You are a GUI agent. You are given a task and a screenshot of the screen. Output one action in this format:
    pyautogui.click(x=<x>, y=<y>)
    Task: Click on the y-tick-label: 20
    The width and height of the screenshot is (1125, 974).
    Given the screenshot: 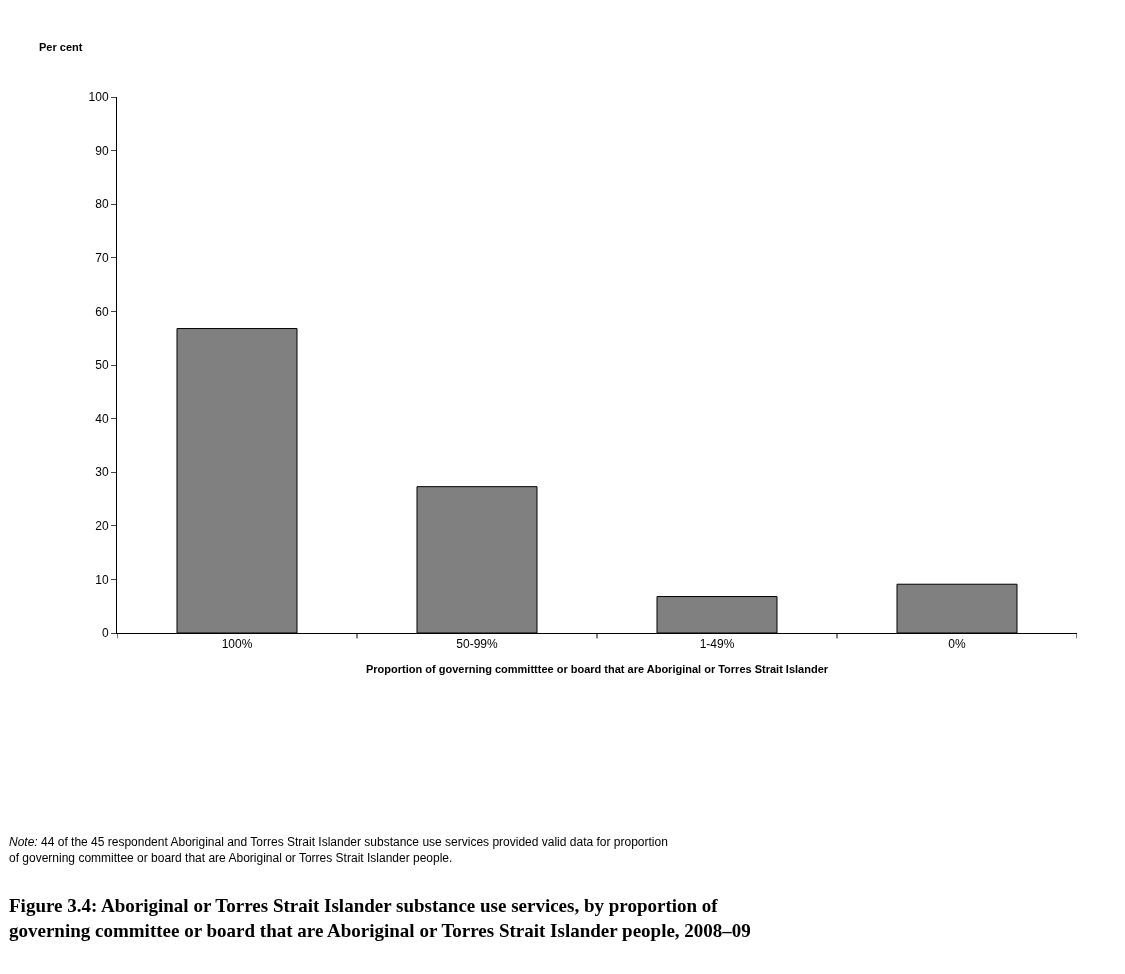 What is the action you would take?
    pyautogui.click(x=102, y=526)
    